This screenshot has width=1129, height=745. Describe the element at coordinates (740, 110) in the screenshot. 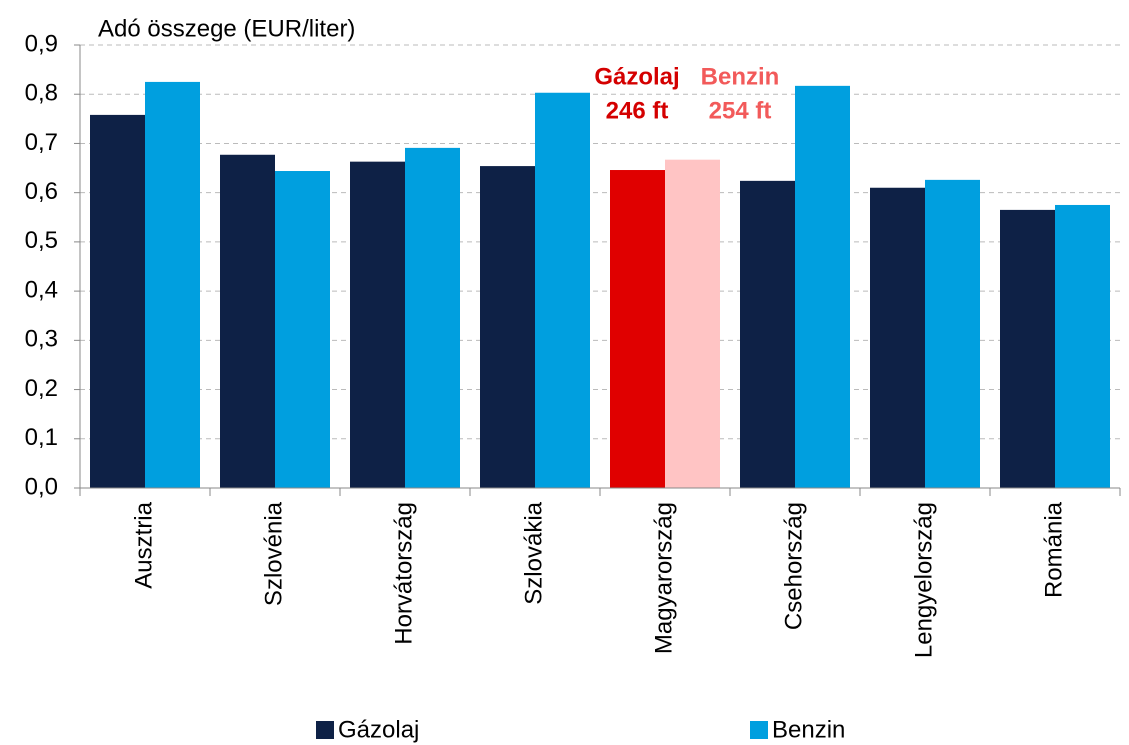

I see `annotation: 254 ft` at that location.